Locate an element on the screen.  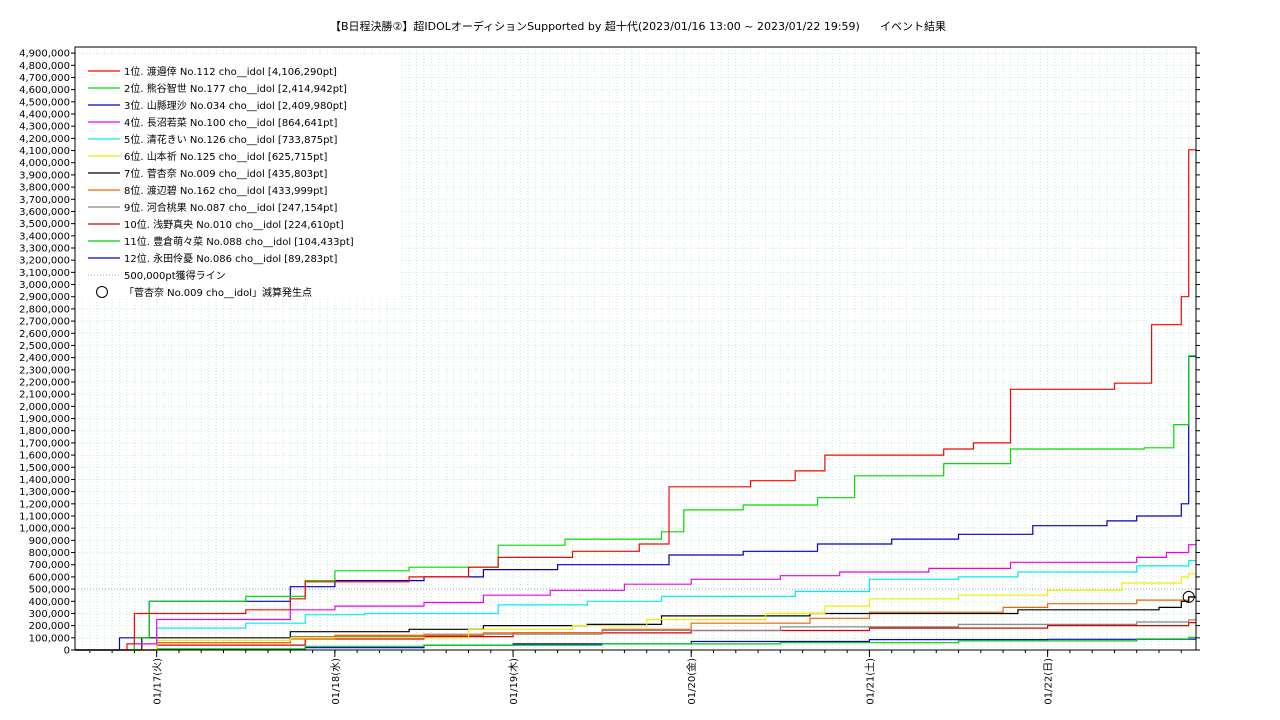
y-tick-label: 1,100,000 is located at coordinates (44, 517).